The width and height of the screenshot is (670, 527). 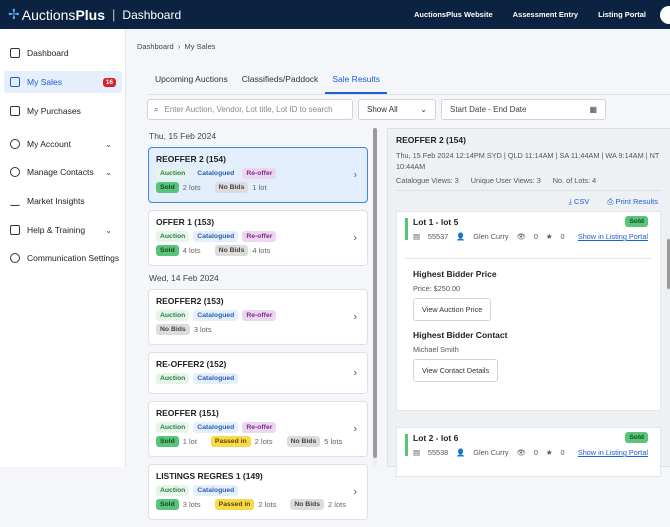 I want to click on sale-title: LISTINGS REGRES 1 (149), so click(x=209, y=476).